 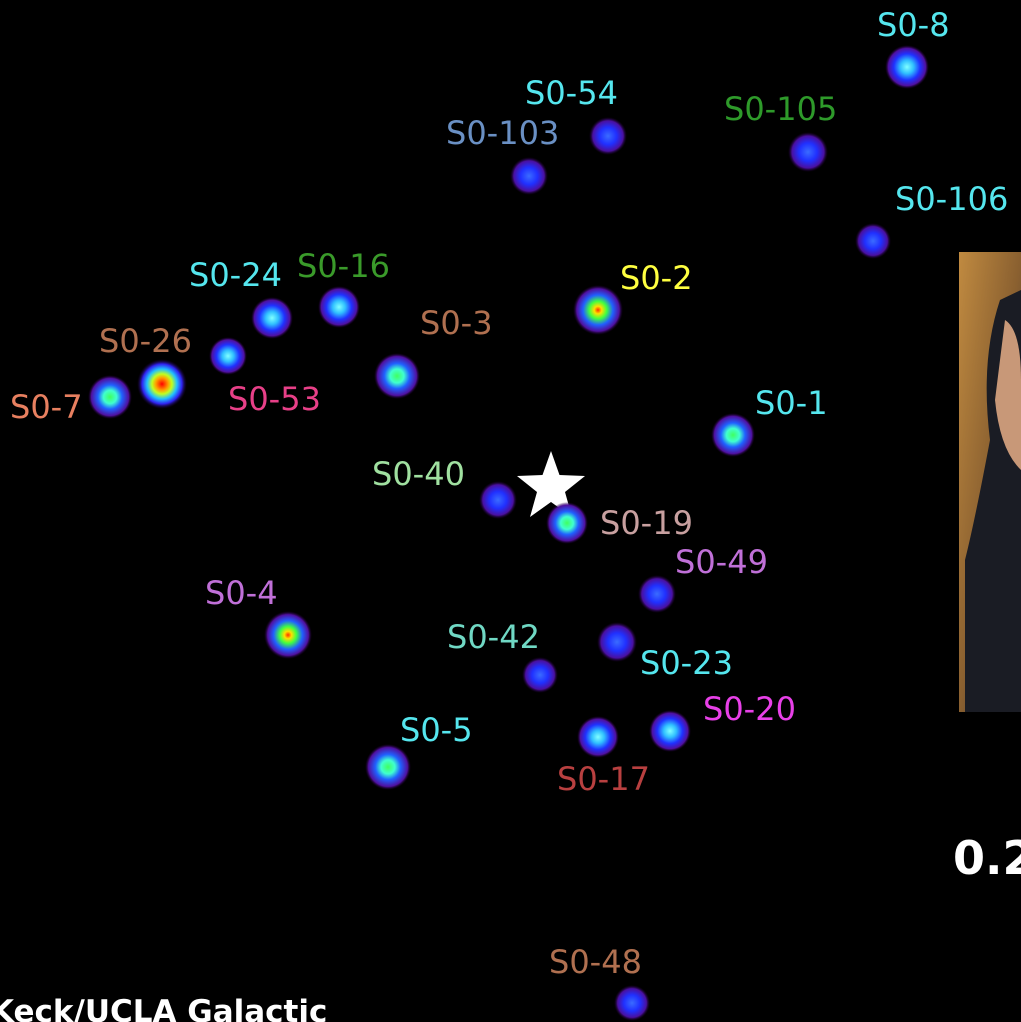 What do you see at coordinates (163, 1008) in the screenshot?
I see `credit: Keck/UCLA Galactic` at bounding box center [163, 1008].